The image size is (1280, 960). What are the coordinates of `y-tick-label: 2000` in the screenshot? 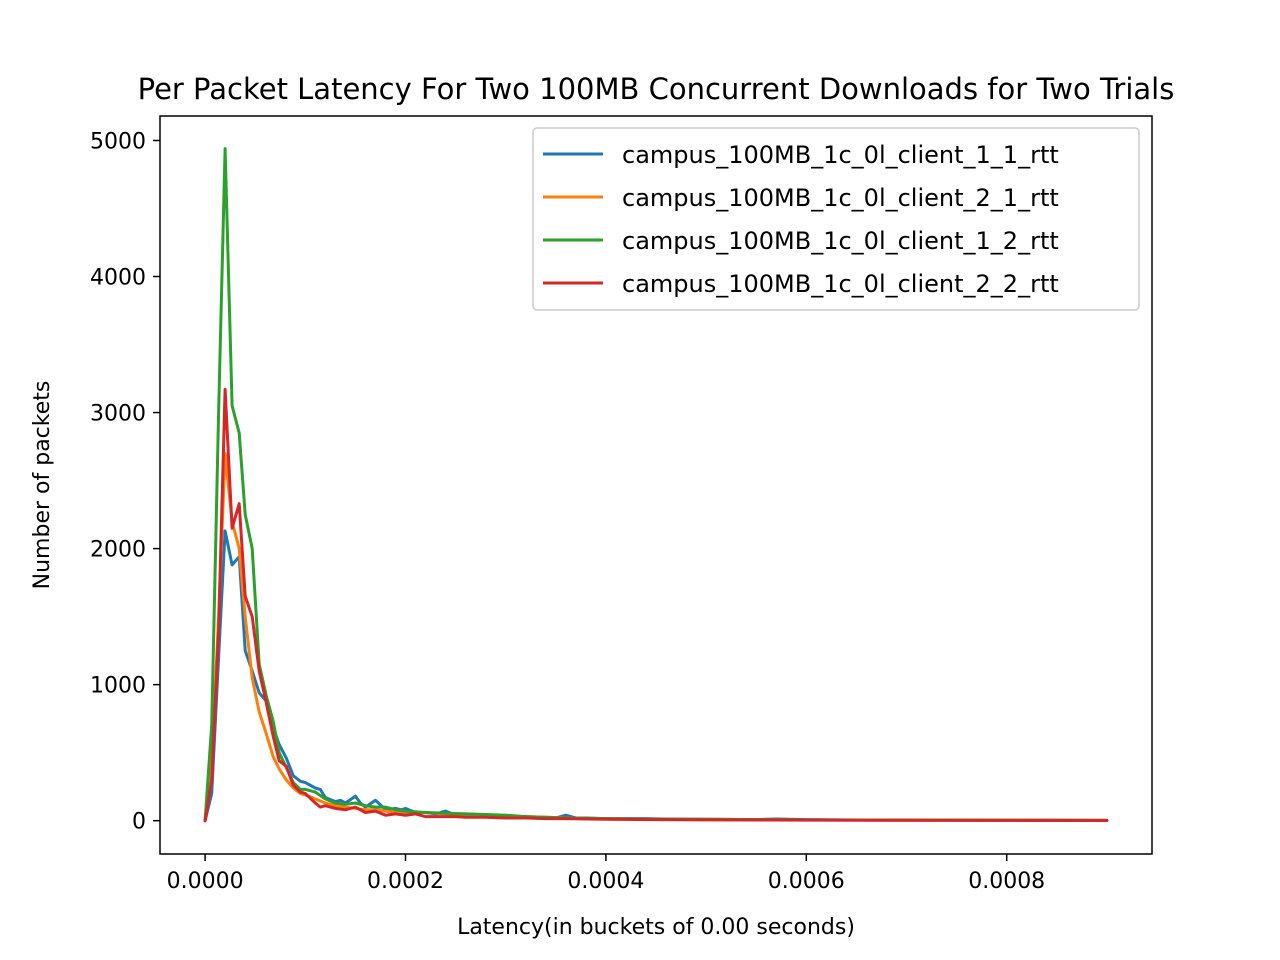 It's located at (118, 550).